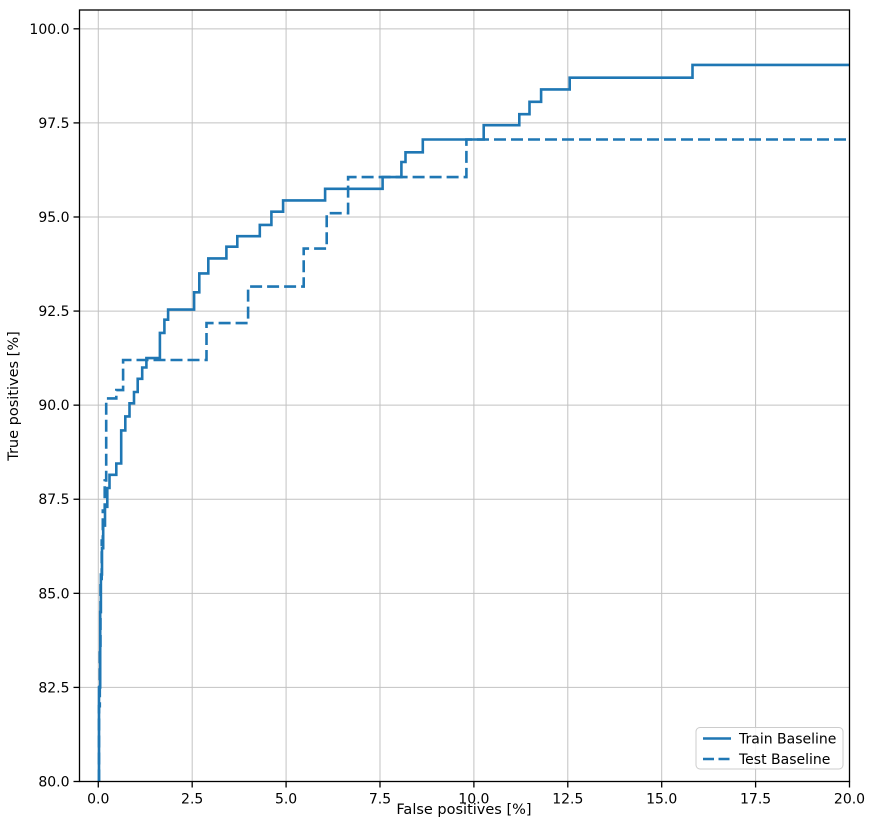  Describe the element at coordinates (98, 800) in the screenshot. I see `x-tick-label: 0.0` at that location.